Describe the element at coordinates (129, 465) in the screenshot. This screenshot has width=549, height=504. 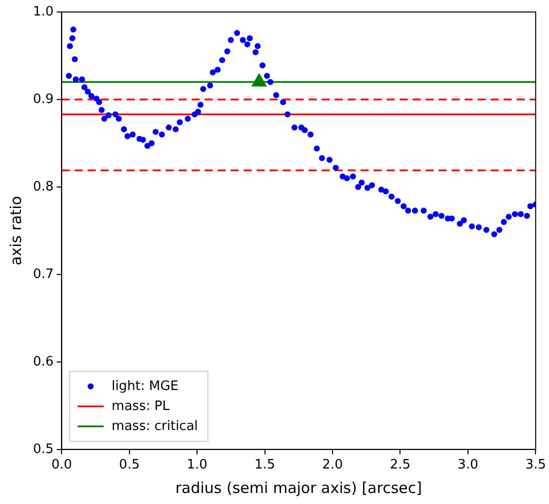
I see `x-tick-label: 0.5` at that location.